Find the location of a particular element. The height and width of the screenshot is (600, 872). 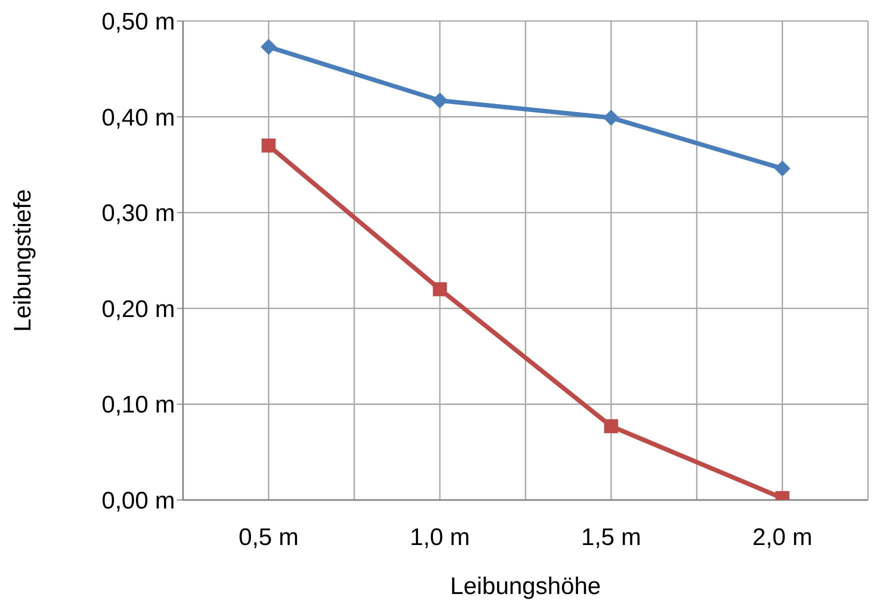

y-axis-title: Leibungstiefe is located at coordinates (23, 260).